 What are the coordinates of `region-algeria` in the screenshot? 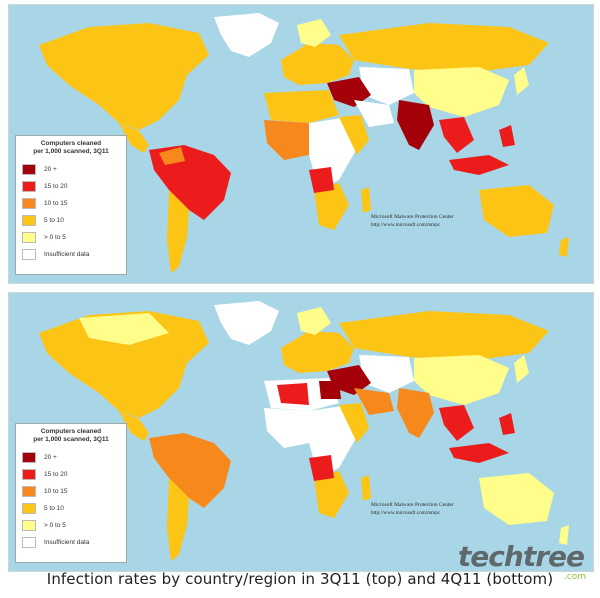 It's located at (293, 394).